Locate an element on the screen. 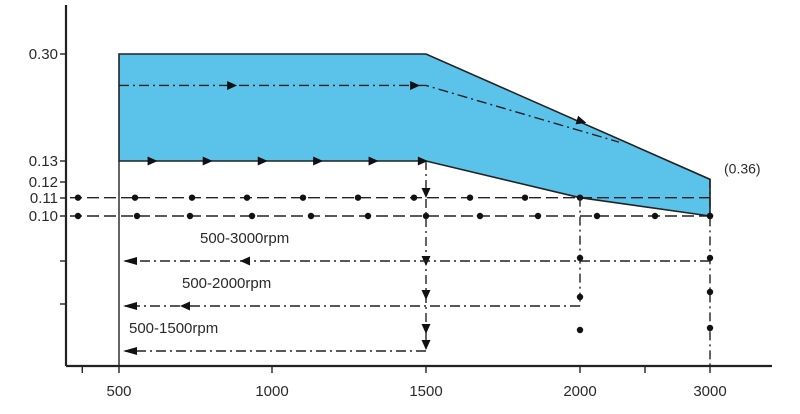 This screenshot has width=800, height=414. y-tick-label: 0.13 is located at coordinates (43, 161).